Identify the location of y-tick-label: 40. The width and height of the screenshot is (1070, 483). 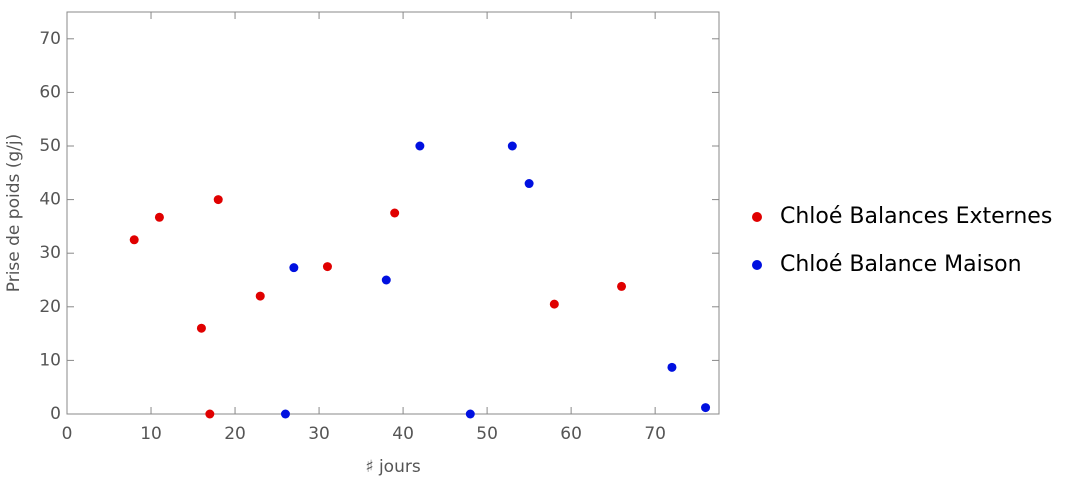
(50, 200).